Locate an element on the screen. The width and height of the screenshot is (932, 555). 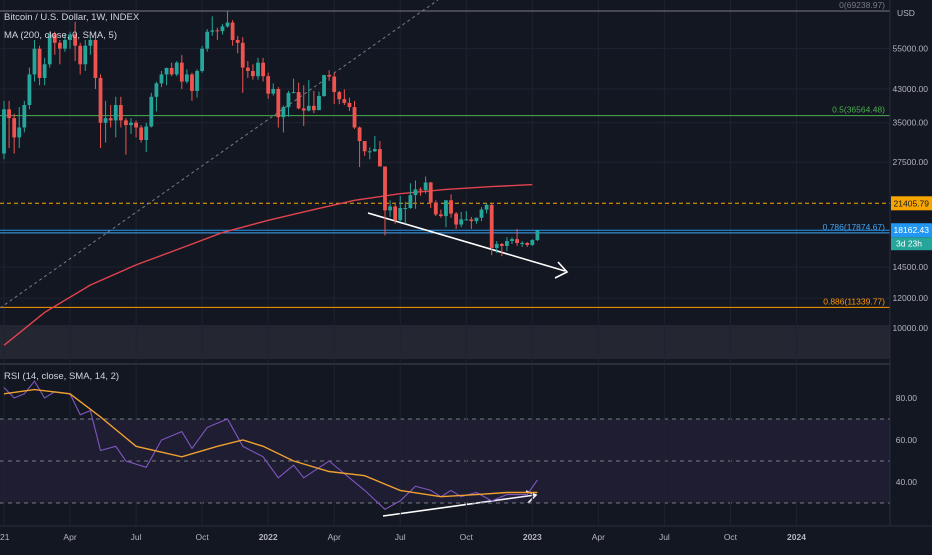
price-axis-background is located at coordinates (911, 263).